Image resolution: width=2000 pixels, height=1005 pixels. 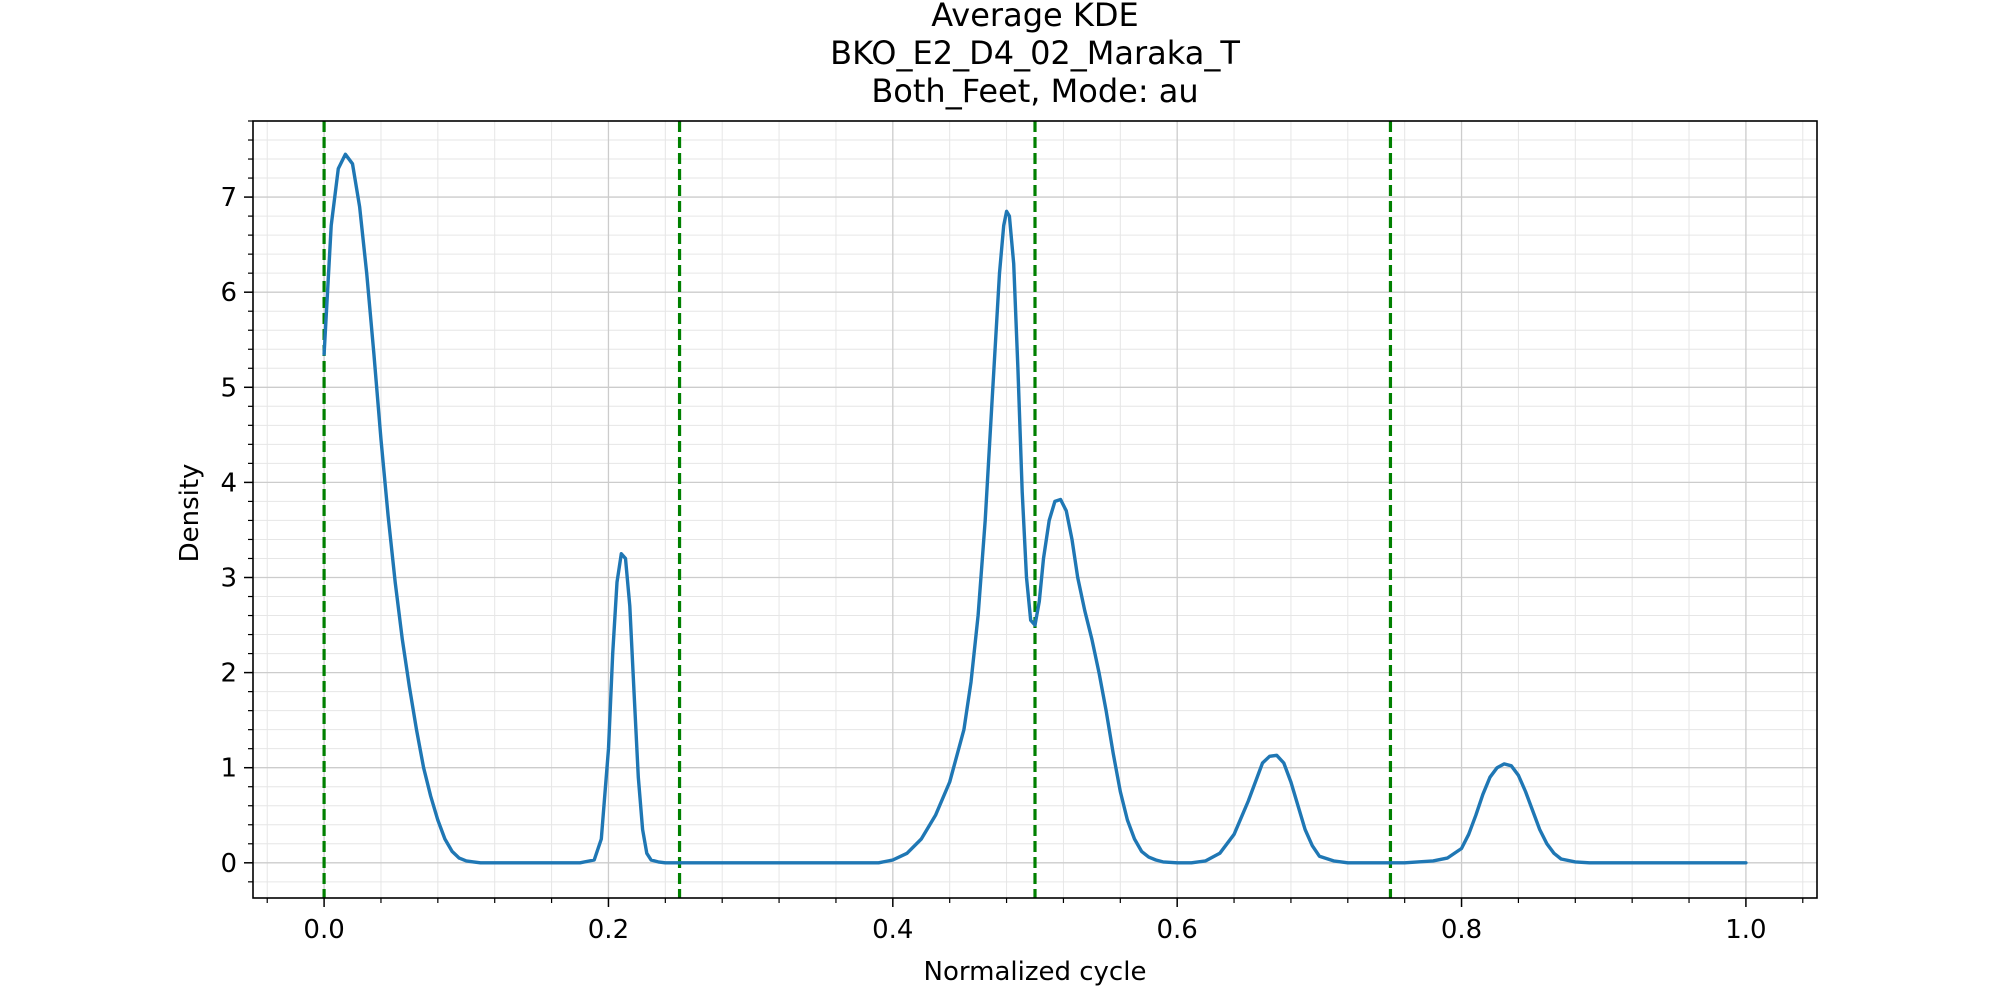 I want to click on y-tick-label: 5, so click(x=228, y=388).